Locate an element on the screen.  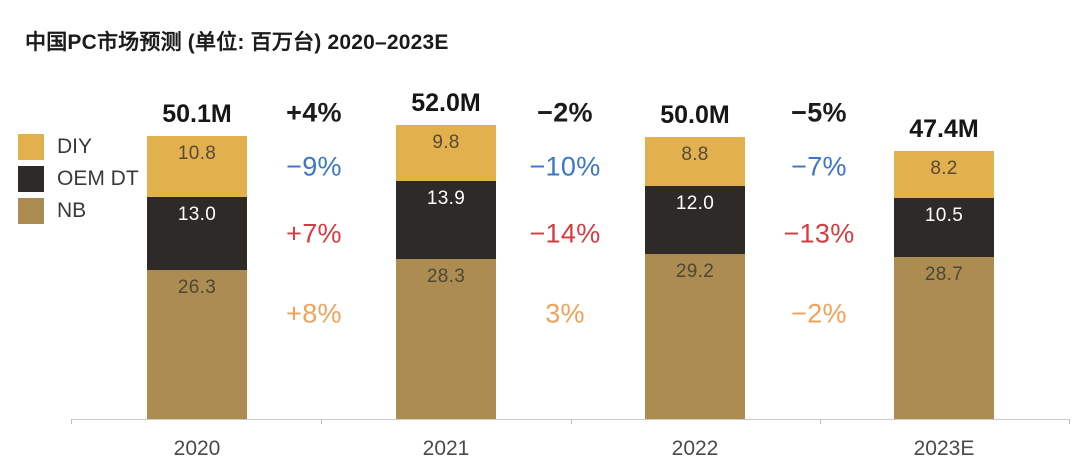
yoy-change-label: −7% is located at coordinates (819, 166).